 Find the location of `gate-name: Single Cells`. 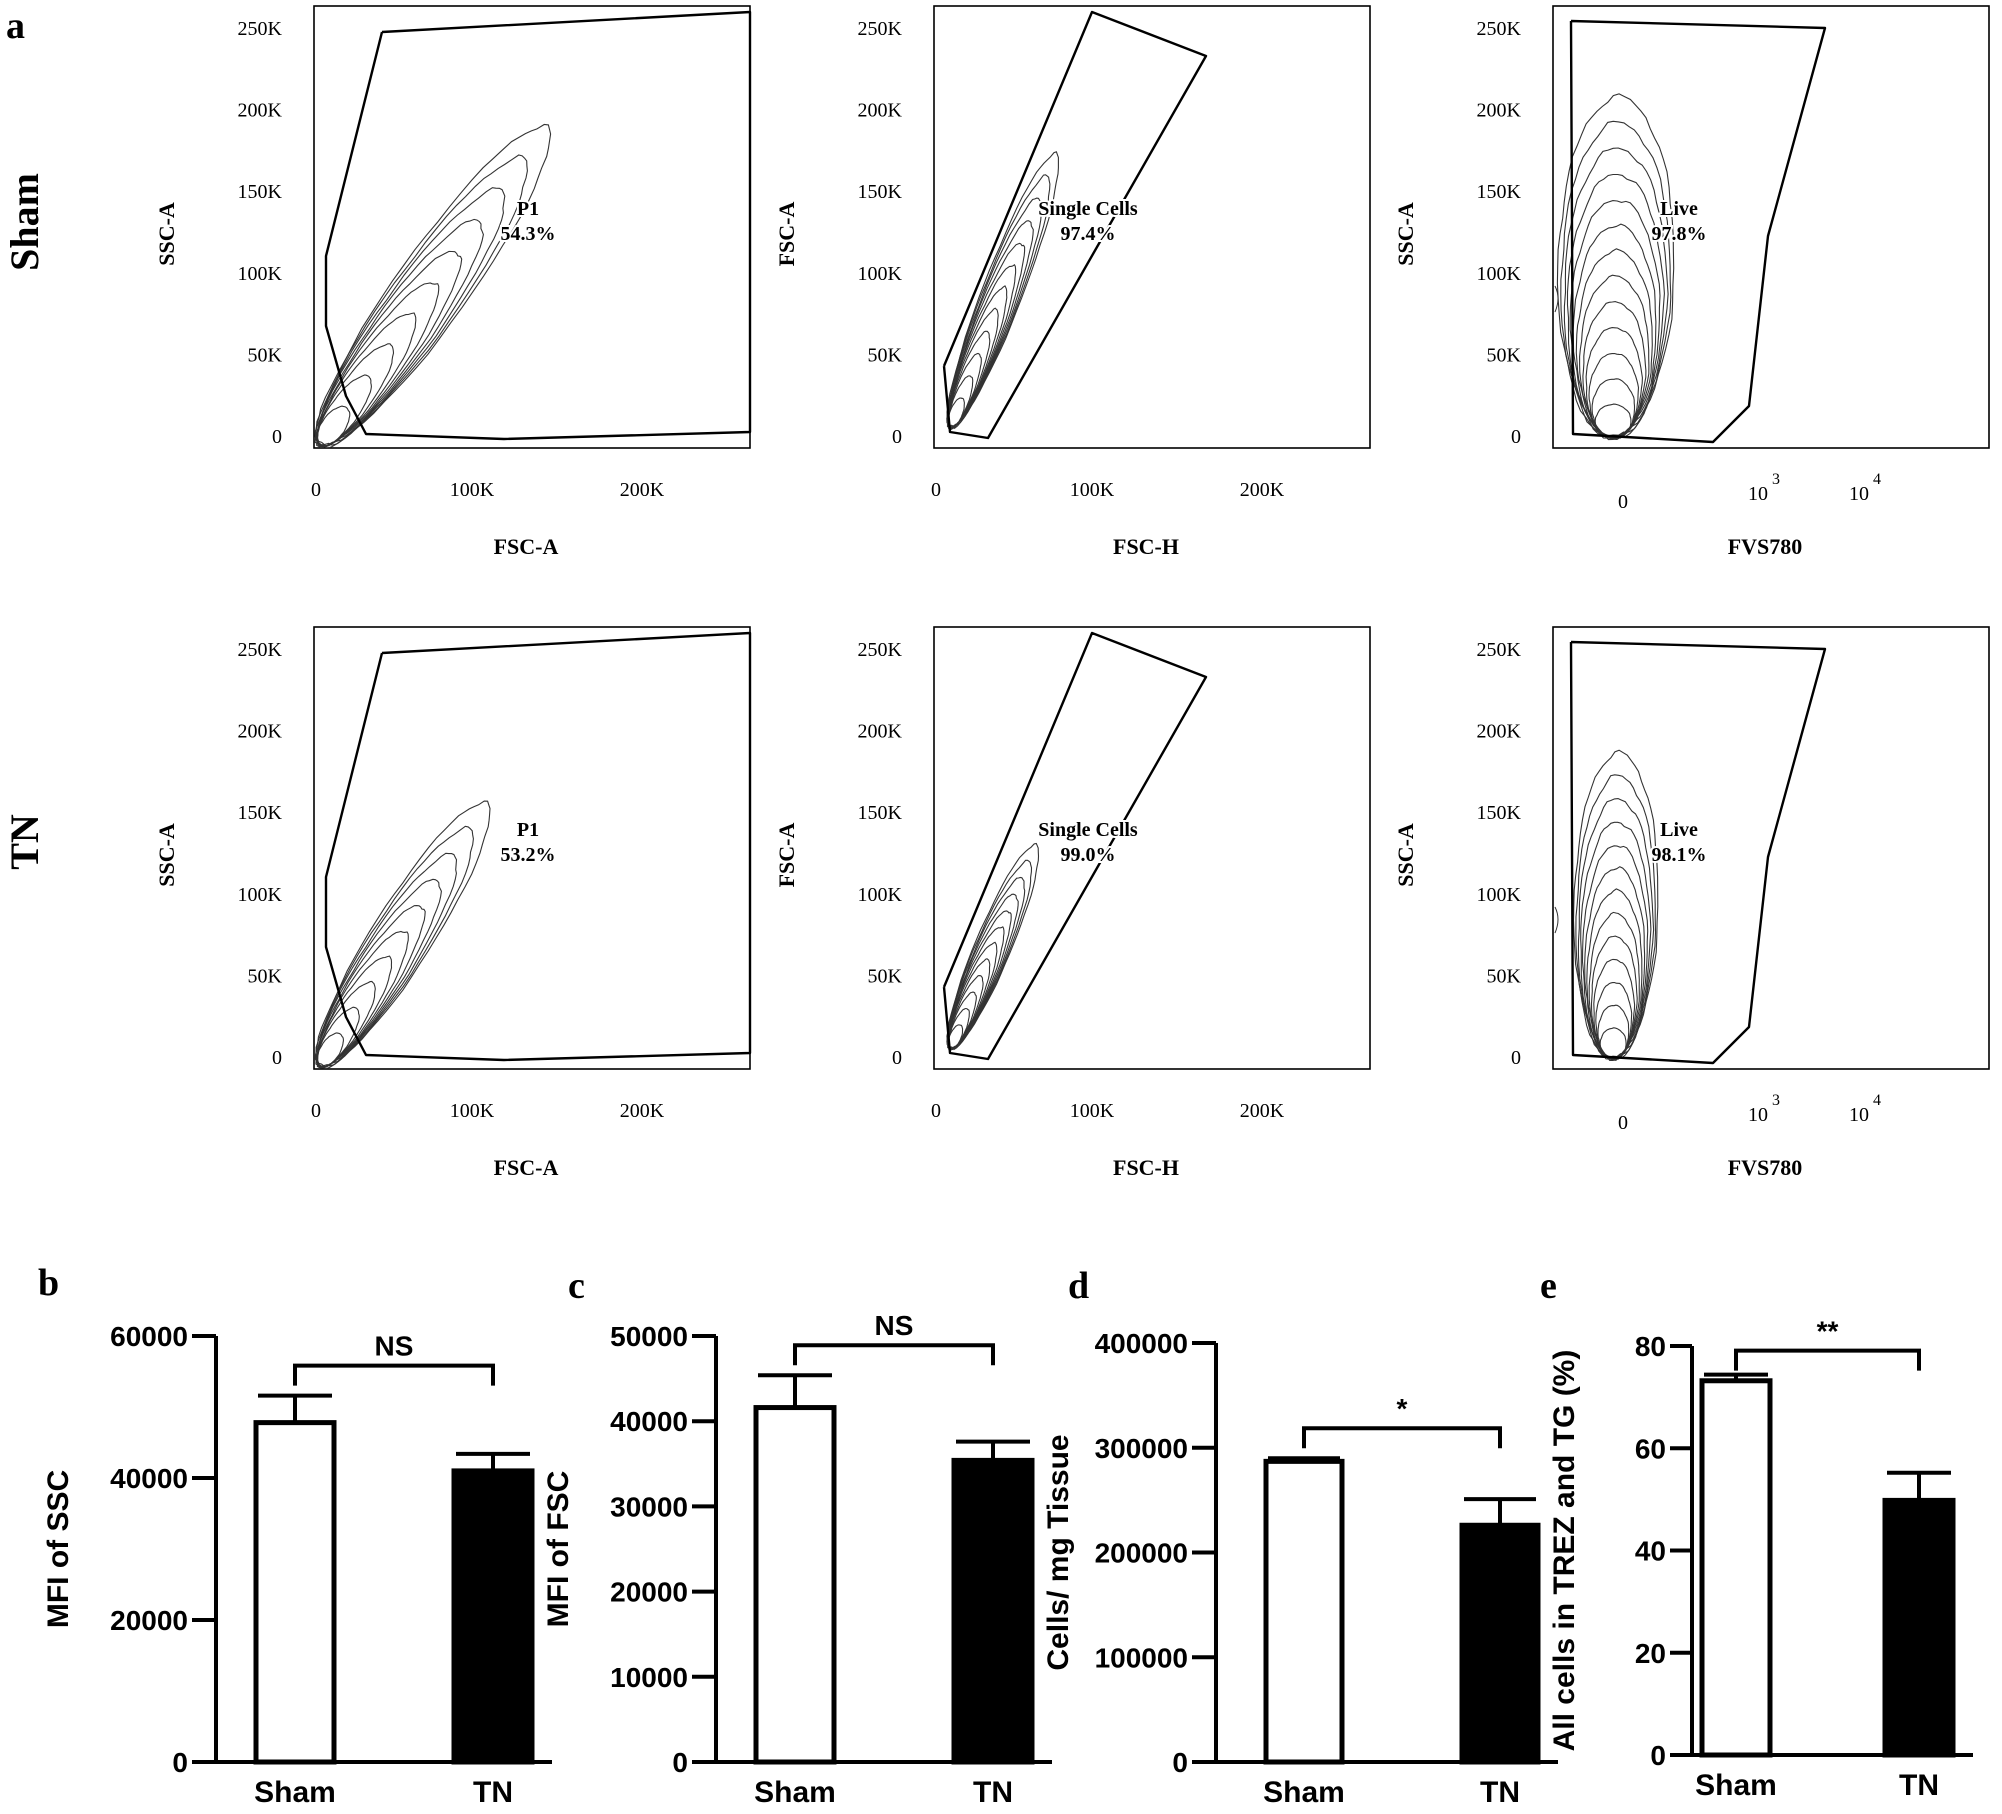

gate-name: Single Cells is located at coordinates (1088, 830).